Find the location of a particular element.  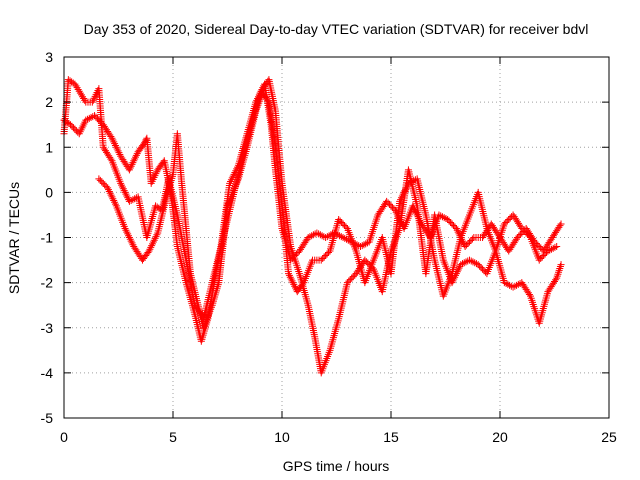

y-tick-label: -2 is located at coordinates (47, 283).